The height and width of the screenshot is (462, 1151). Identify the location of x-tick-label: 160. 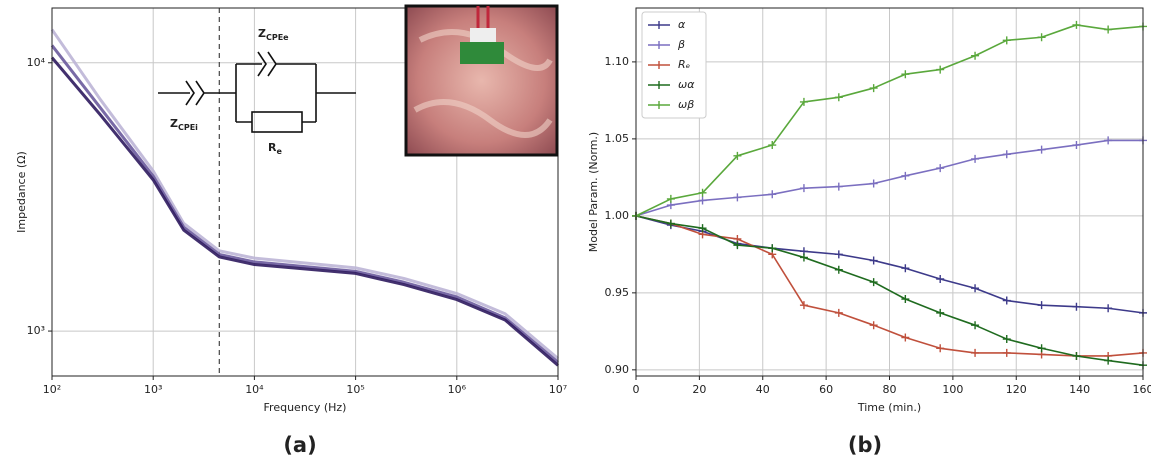
(1142, 389).